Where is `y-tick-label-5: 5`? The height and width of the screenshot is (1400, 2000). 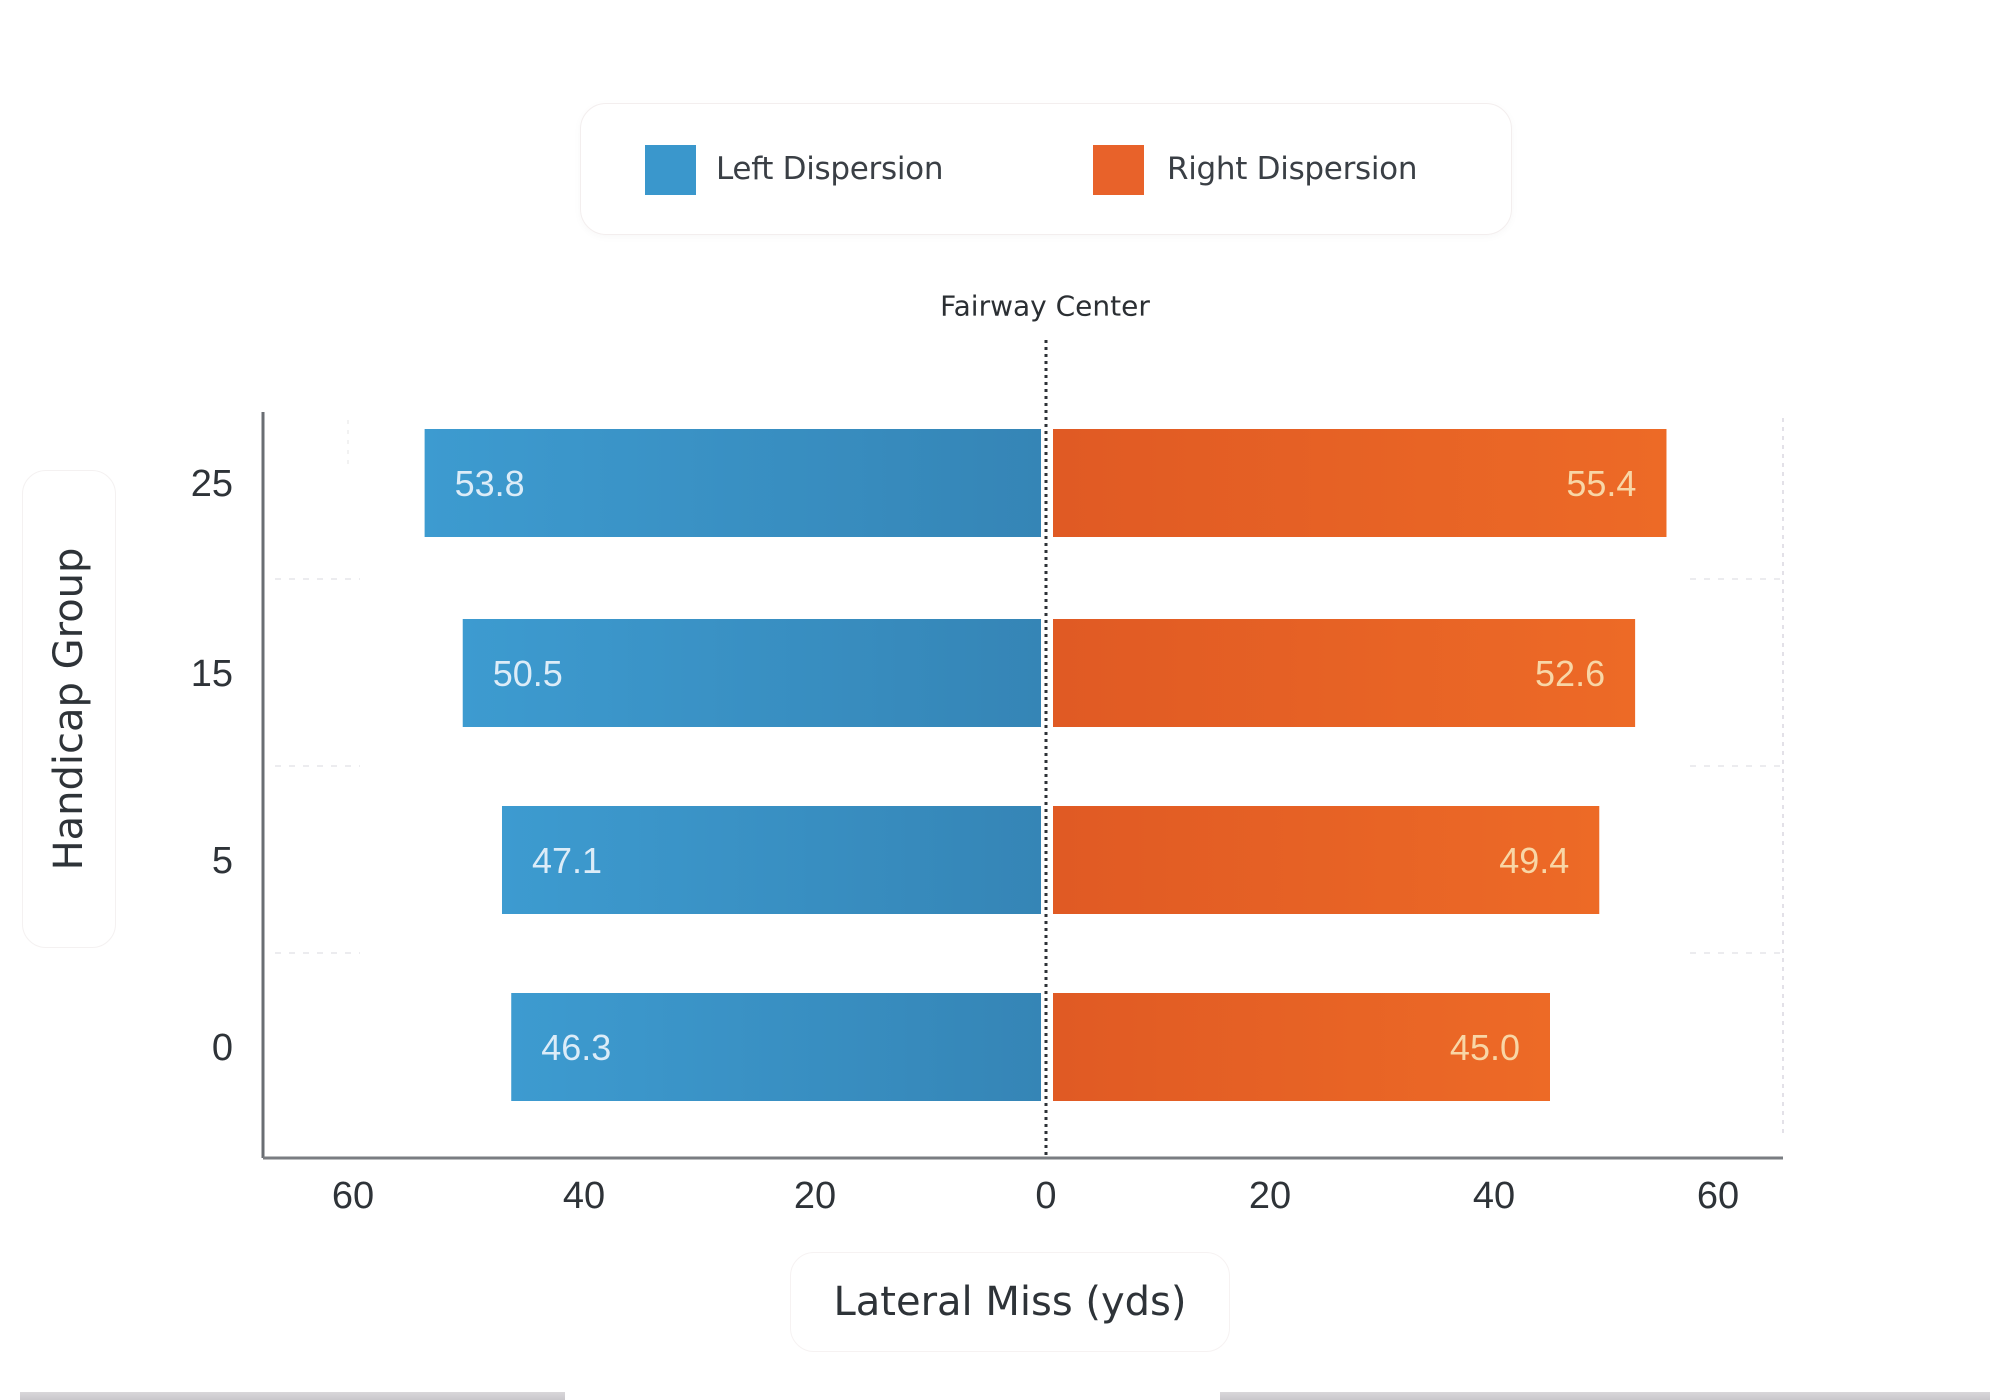
y-tick-label-5: 5 is located at coordinates (222, 861).